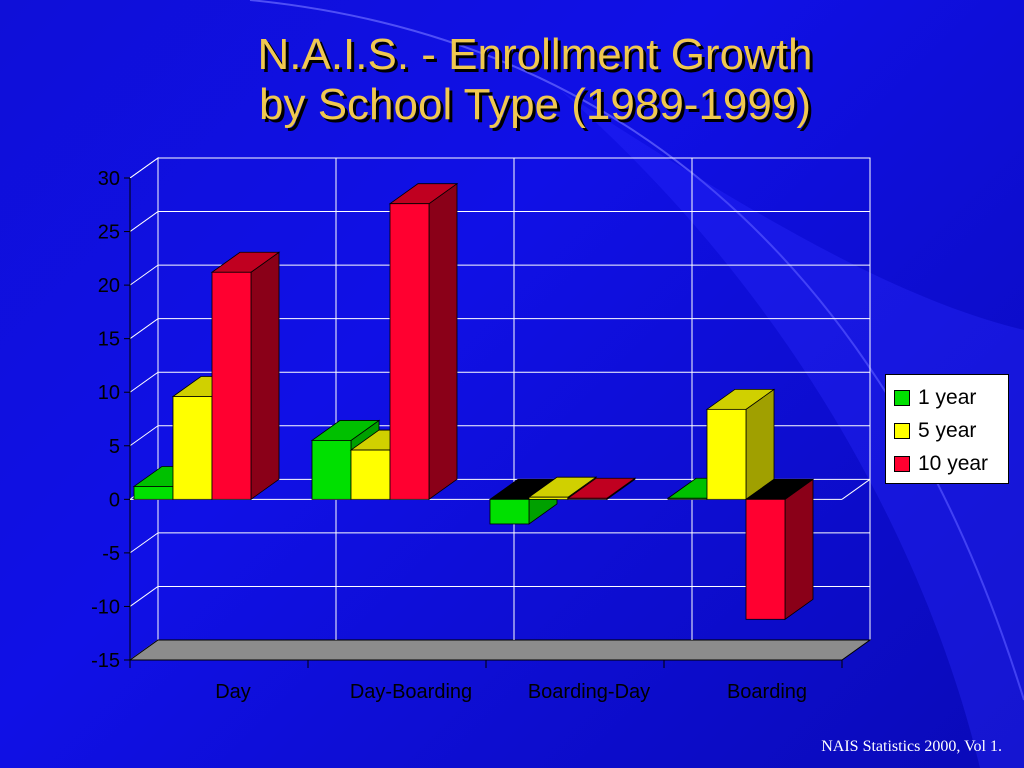 This screenshot has height=768, width=1024. I want to click on legend-item-1year: 1 year, so click(947, 397).